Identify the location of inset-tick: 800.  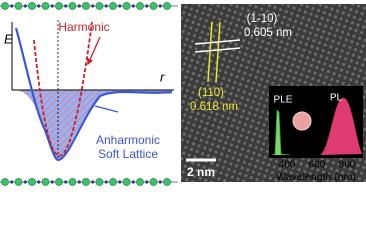
(347, 165).